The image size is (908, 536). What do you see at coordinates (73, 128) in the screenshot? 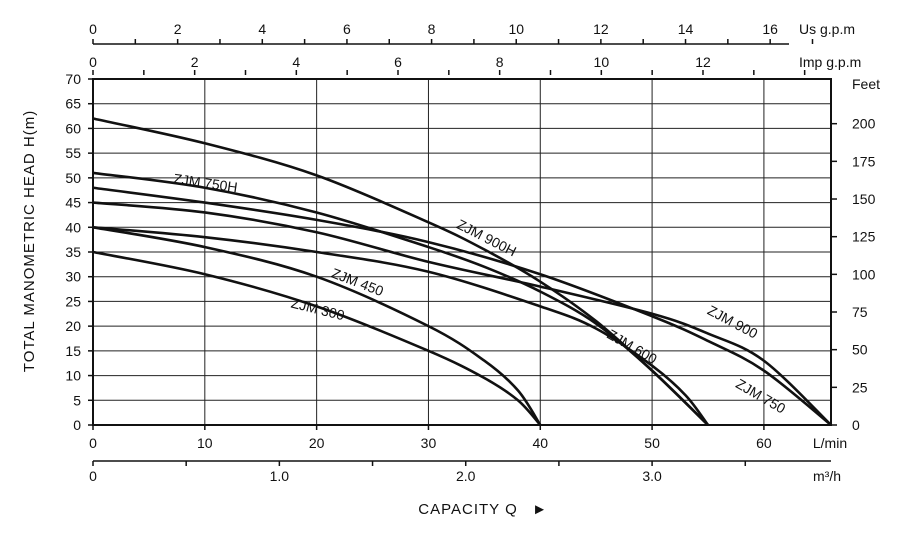
I see `y-tick-label: 60` at bounding box center [73, 128].